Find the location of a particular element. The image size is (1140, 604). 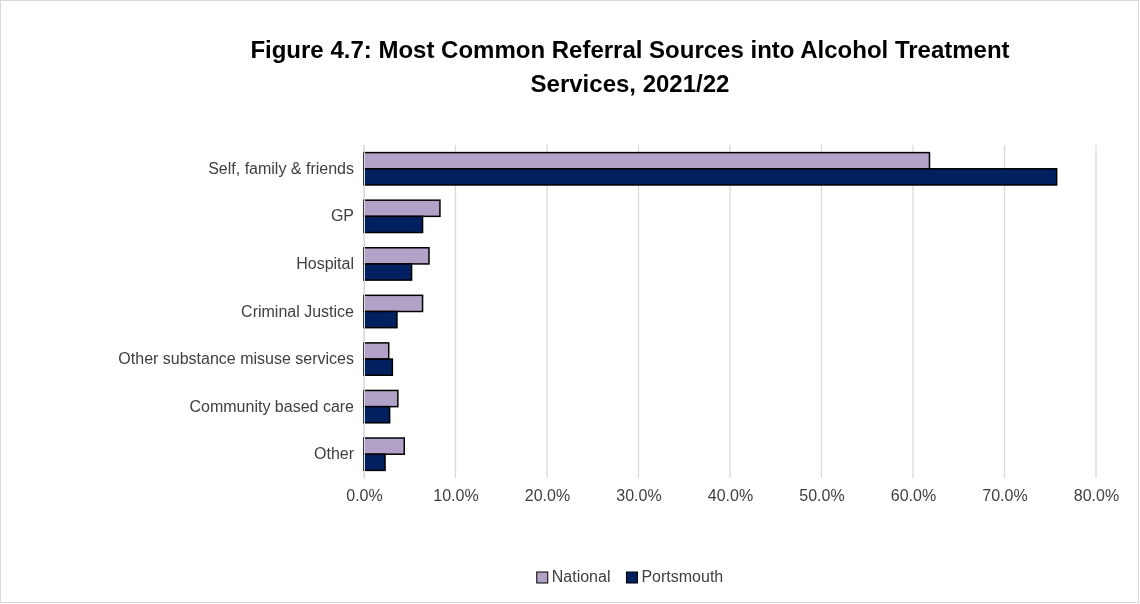

y-tick-label: Hospital is located at coordinates (325, 264).